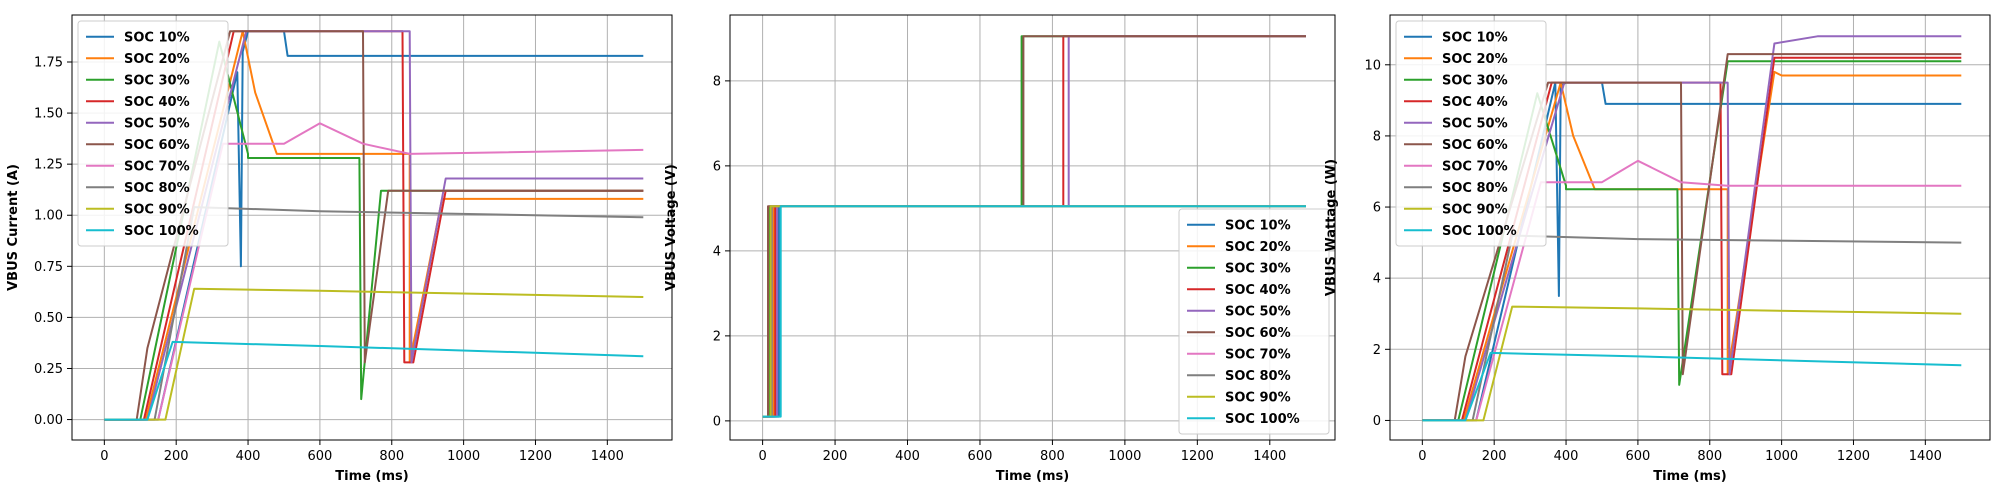 This screenshot has height=500, width=2000. Describe the element at coordinates (48, 114) in the screenshot. I see `y-tick-label: 1.50` at that location.